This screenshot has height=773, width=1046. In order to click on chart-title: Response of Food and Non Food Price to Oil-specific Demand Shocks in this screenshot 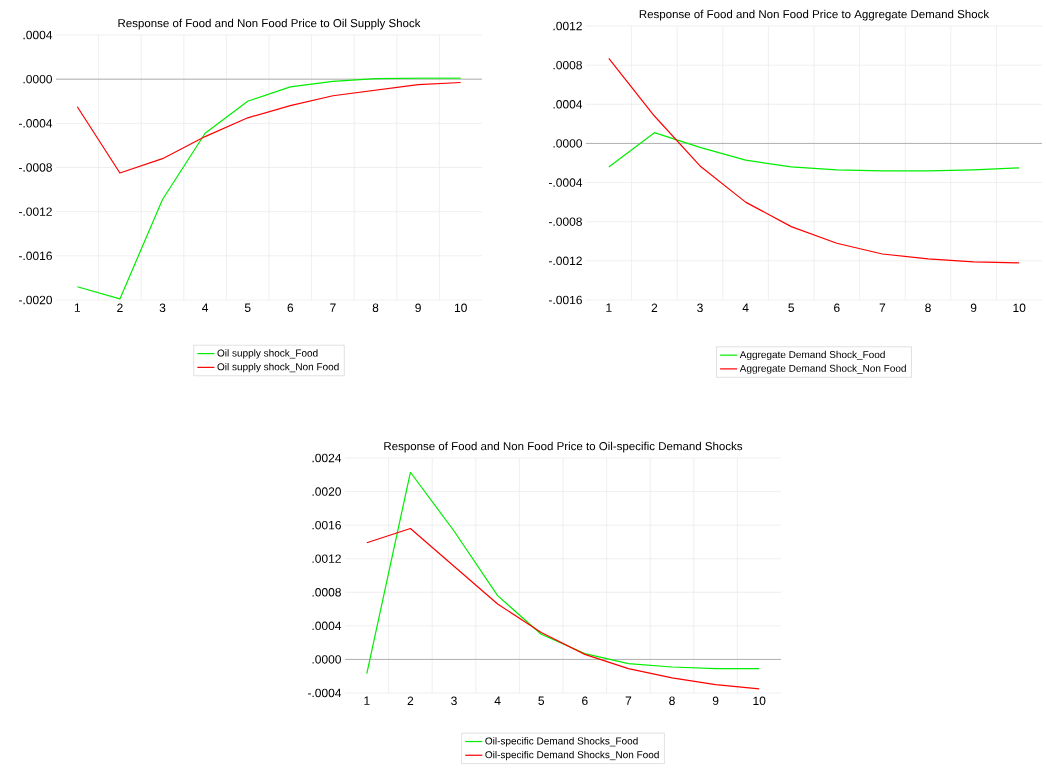, I will do `click(563, 447)`.